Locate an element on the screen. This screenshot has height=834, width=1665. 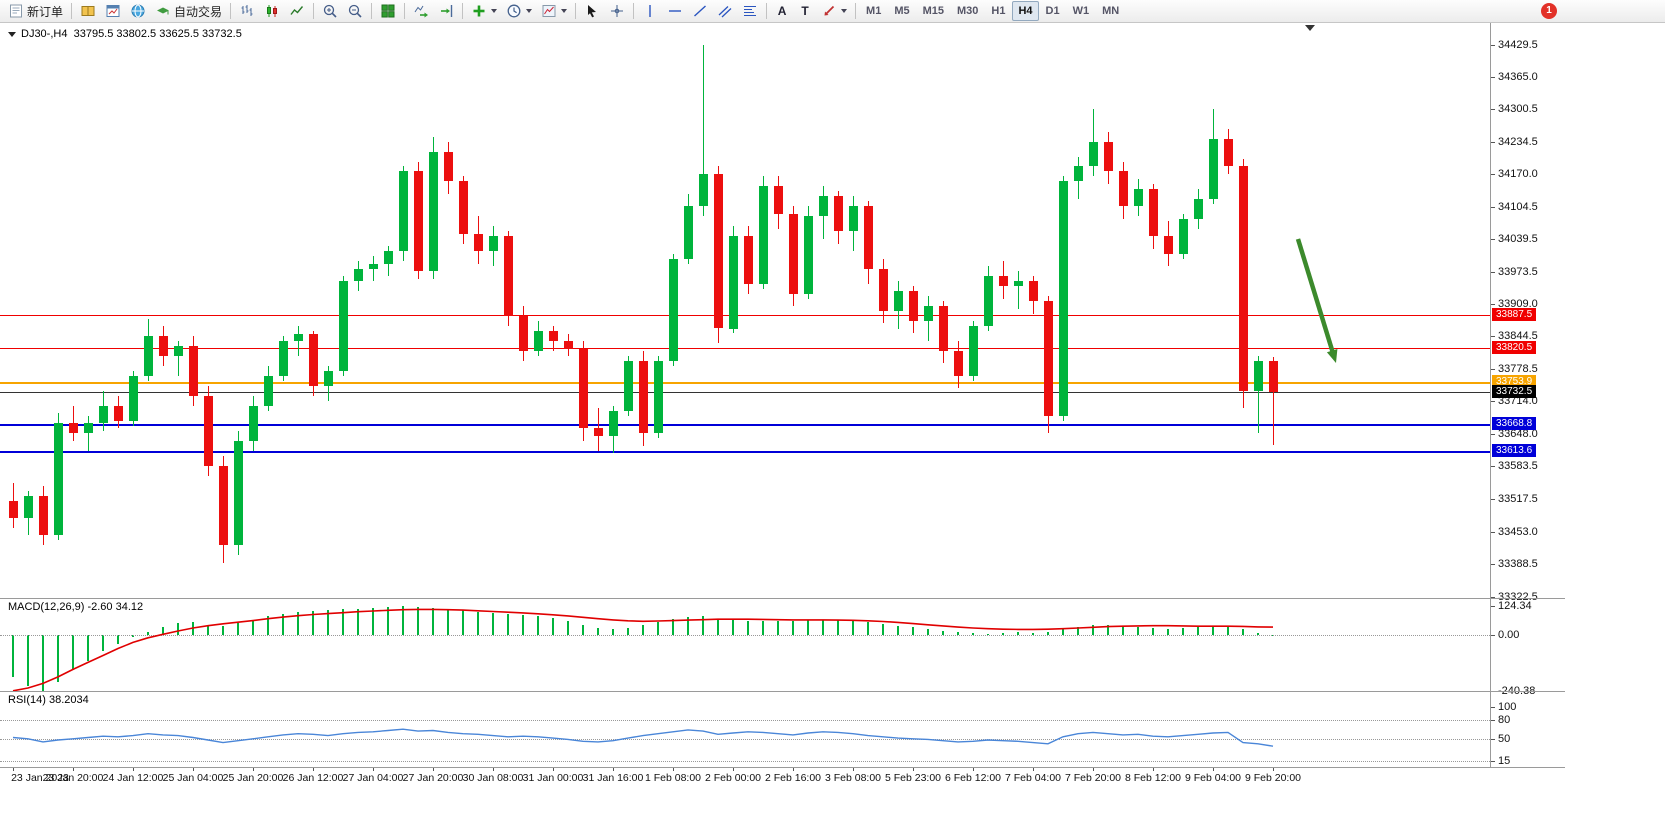
timeframe-w1-button: W1 is located at coordinates (1081, 11).